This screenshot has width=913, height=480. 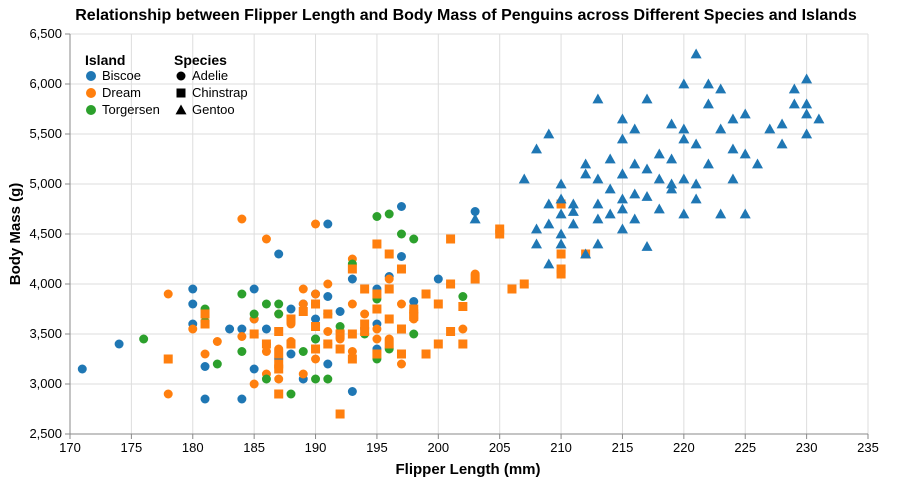 What do you see at coordinates (45, 83) in the screenshot?
I see `y-tick-label: 6,000` at bounding box center [45, 83].